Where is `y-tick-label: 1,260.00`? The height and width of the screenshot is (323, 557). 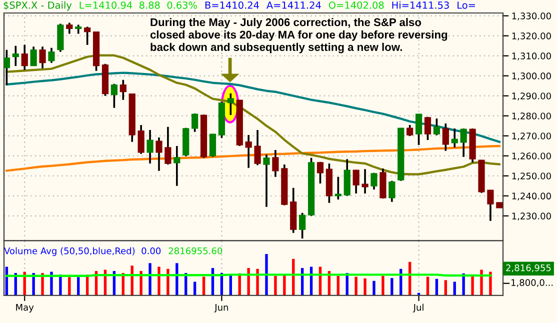 y-tick-label: 1,260.00 is located at coordinates (531, 156).